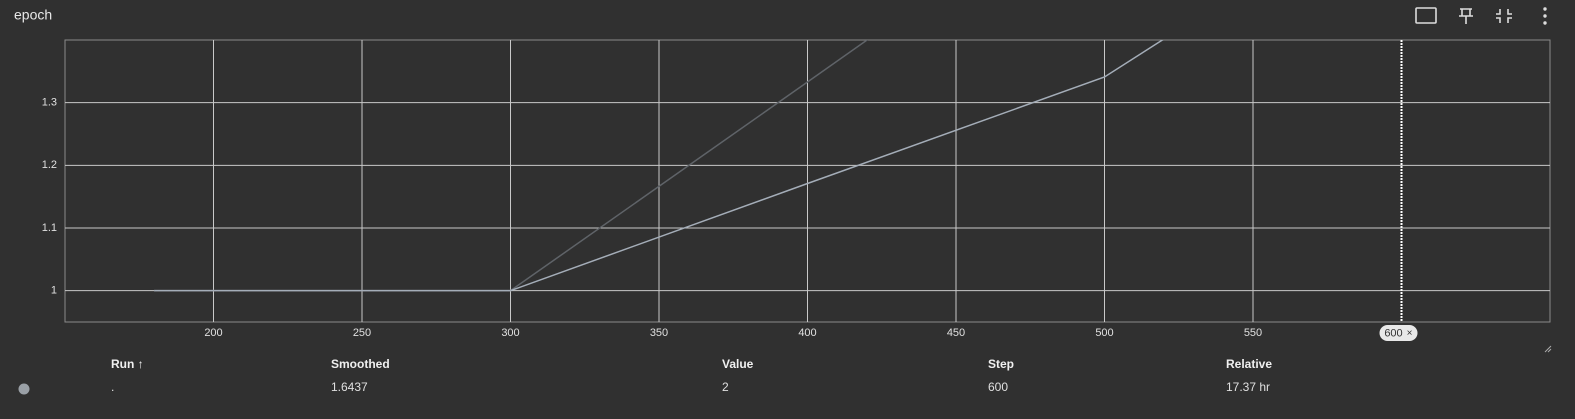 The image size is (1575, 419). What do you see at coordinates (807, 333) in the screenshot?
I see `x-tick-label: 400` at bounding box center [807, 333].